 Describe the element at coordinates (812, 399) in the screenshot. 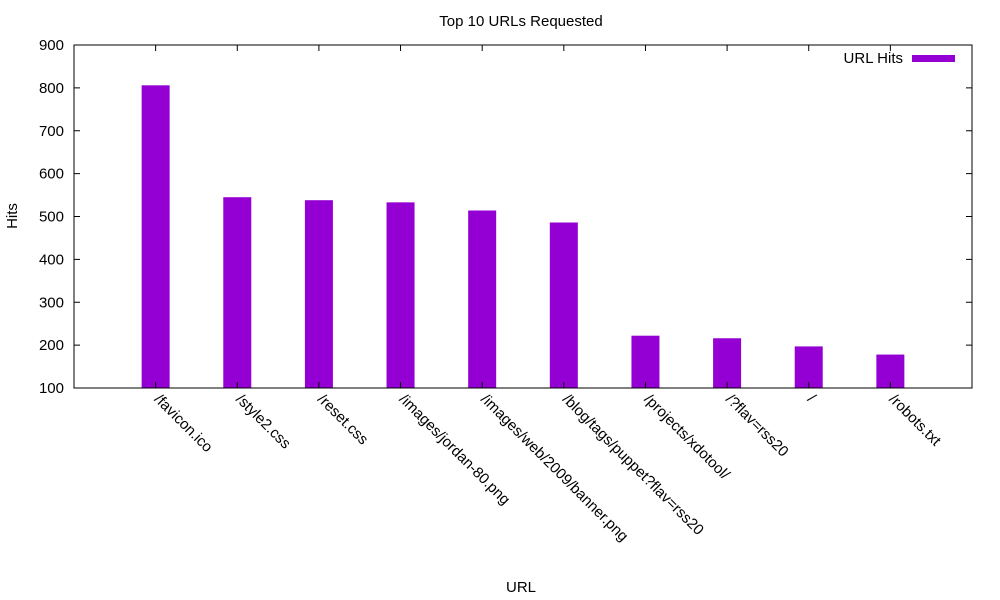

I see `x-tick-label: /` at that location.